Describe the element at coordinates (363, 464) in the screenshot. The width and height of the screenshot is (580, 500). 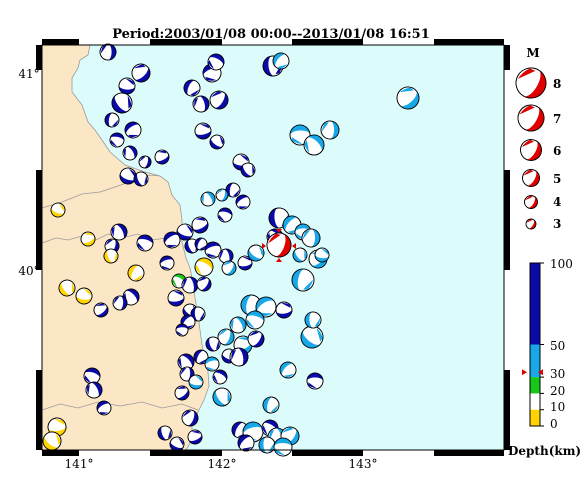
I see `lon-tick-143: 143°` at that location.